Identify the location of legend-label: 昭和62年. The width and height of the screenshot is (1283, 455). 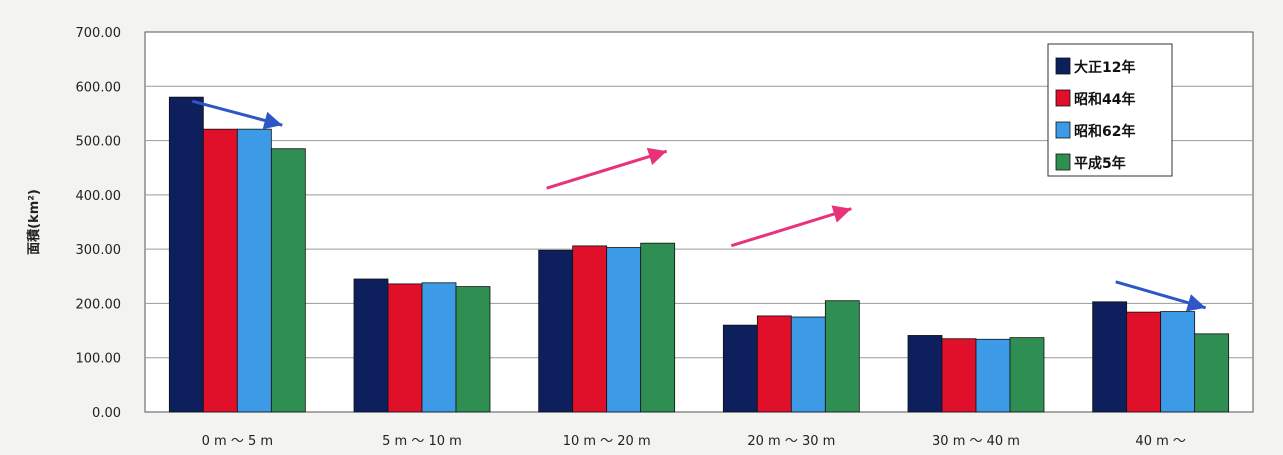
(1104, 131).